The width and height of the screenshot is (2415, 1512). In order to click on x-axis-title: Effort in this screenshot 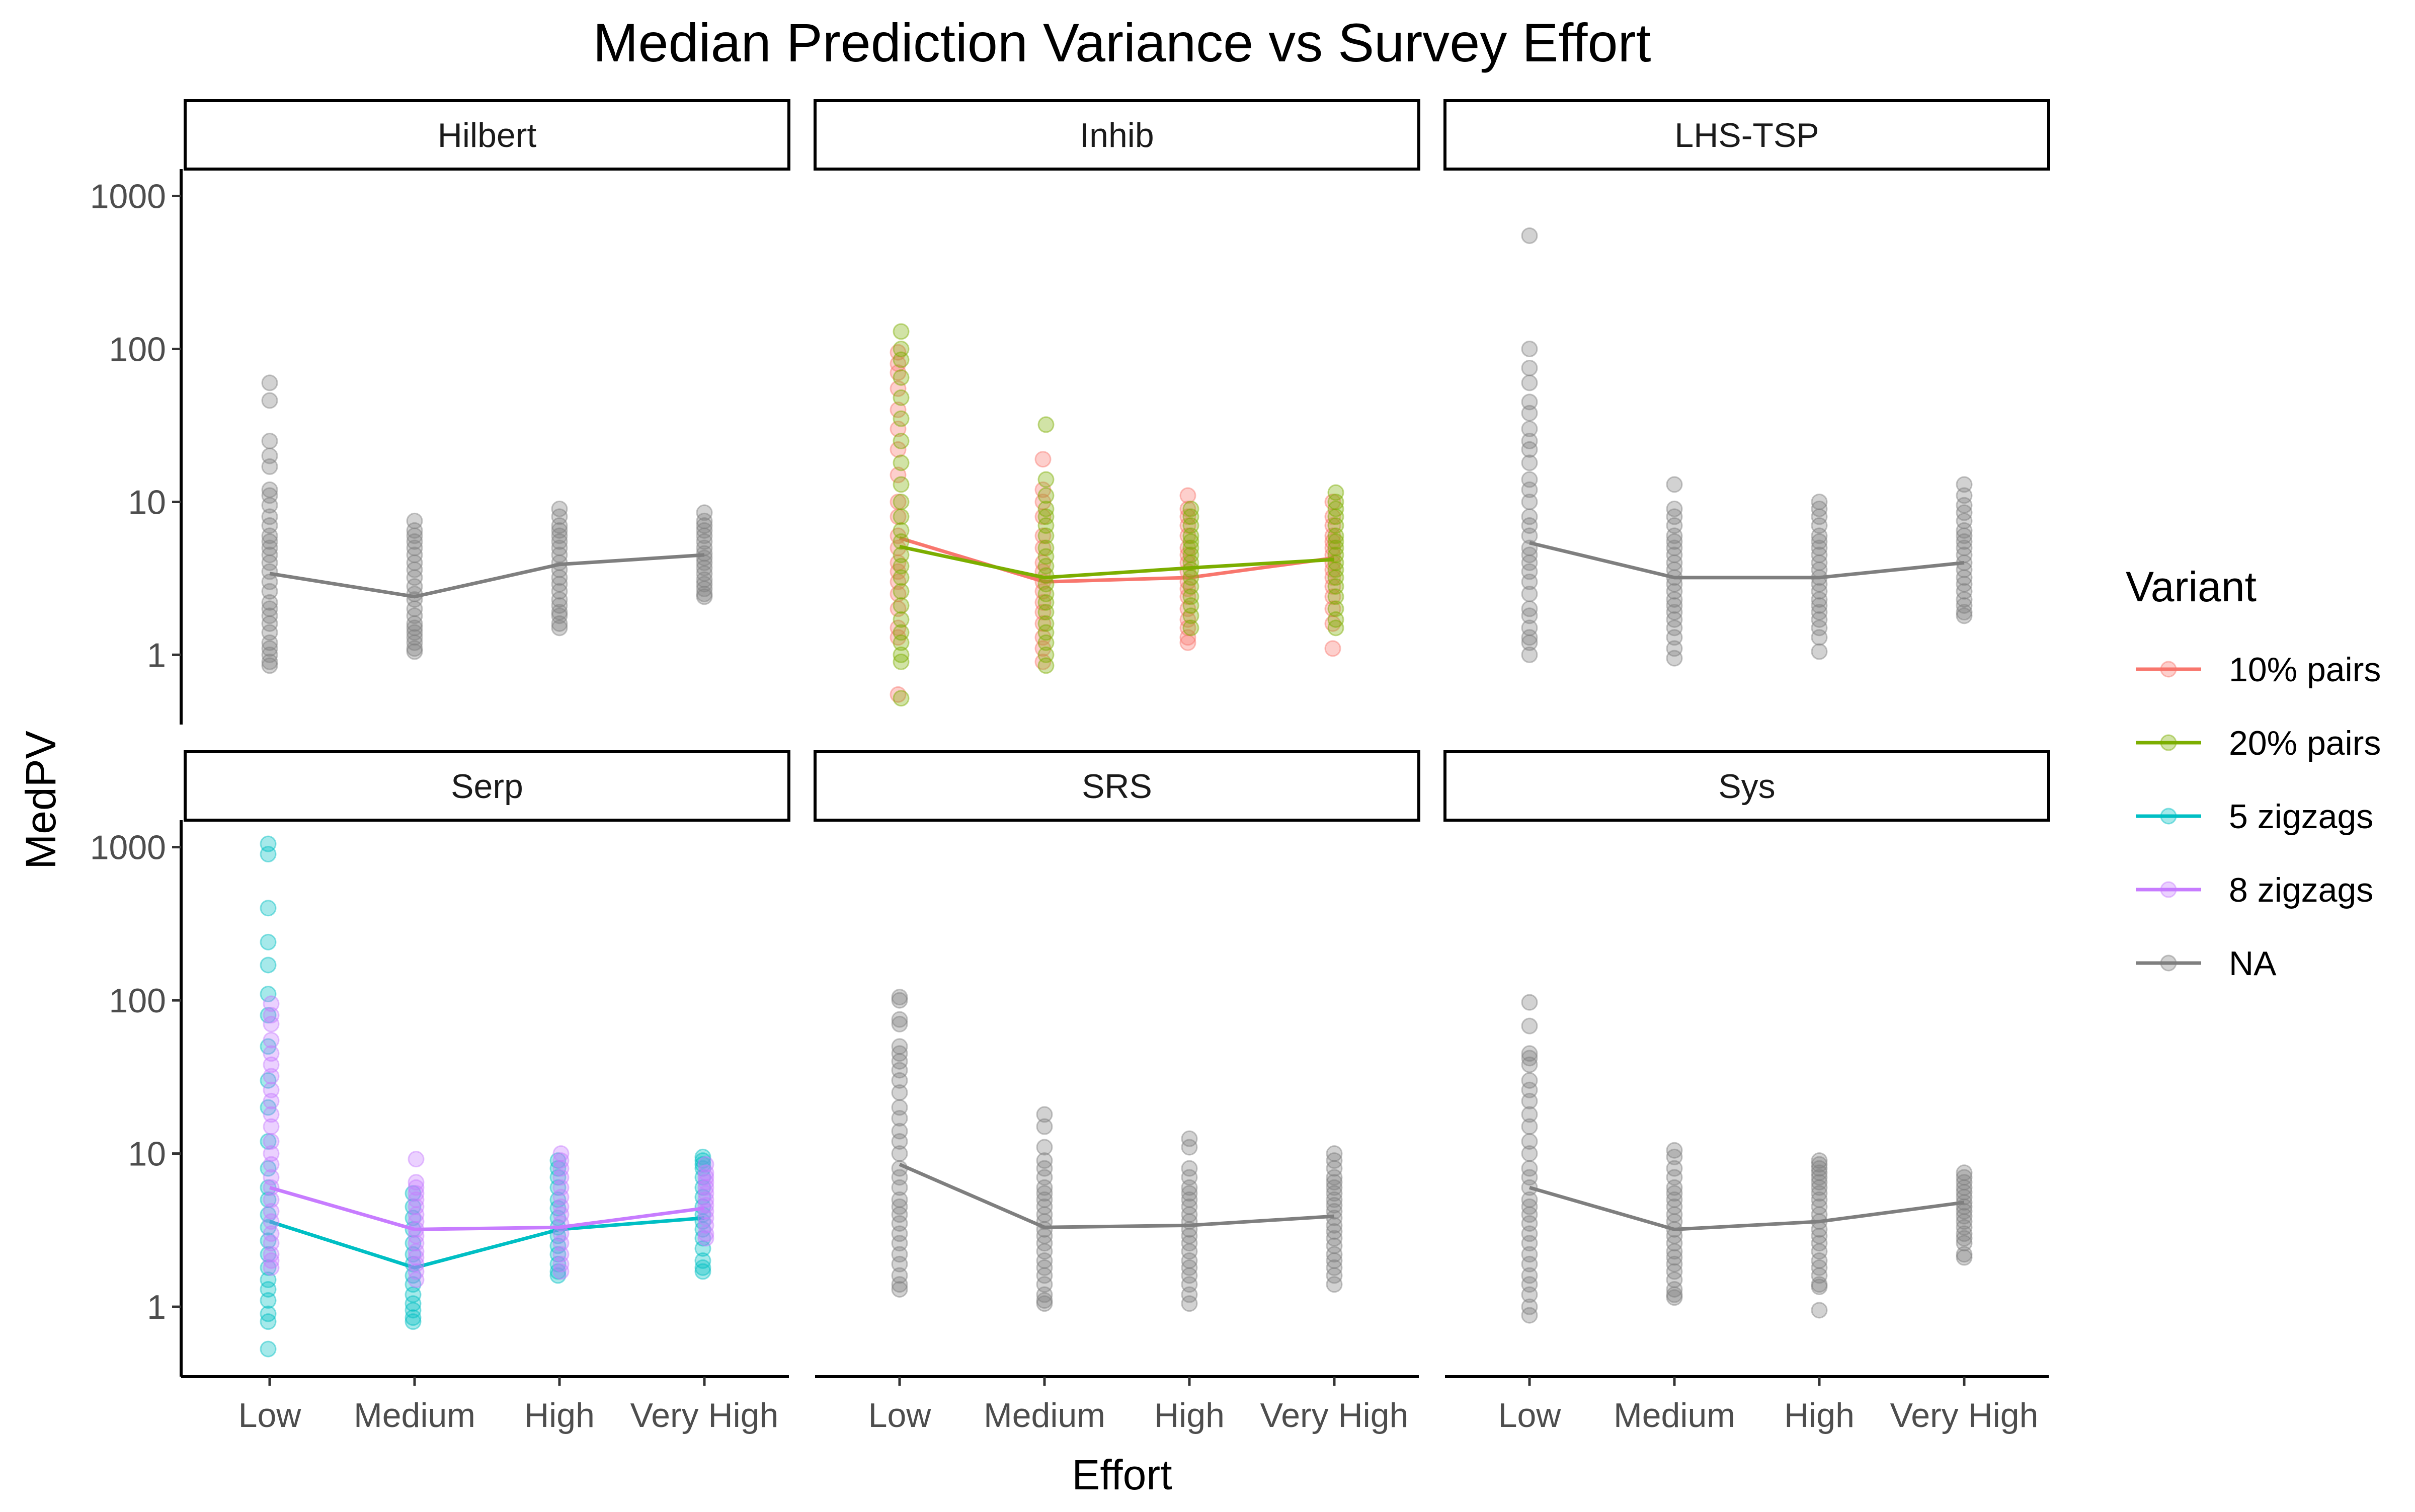, I will do `click(1122, 1474)`.